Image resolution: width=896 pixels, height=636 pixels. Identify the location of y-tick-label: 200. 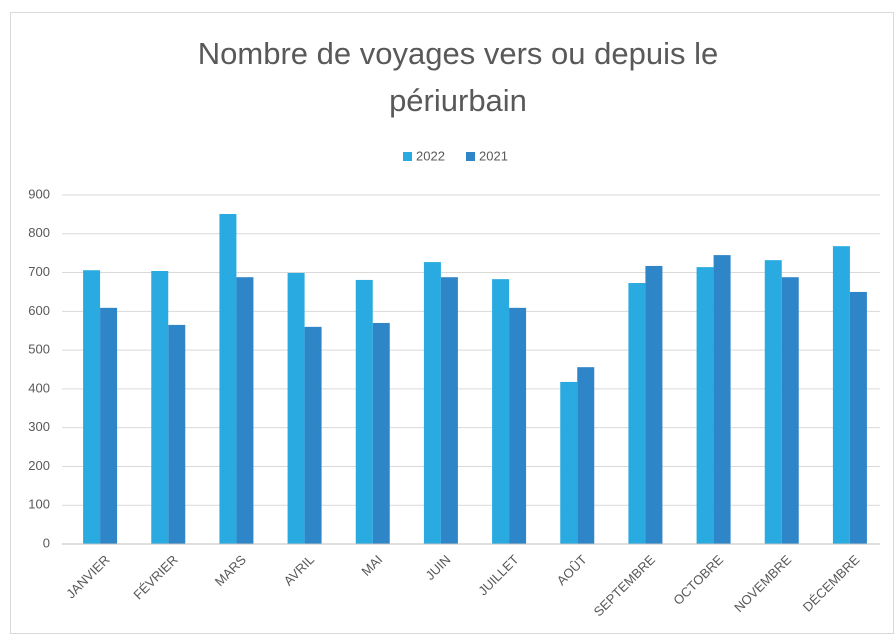
(39, 465).